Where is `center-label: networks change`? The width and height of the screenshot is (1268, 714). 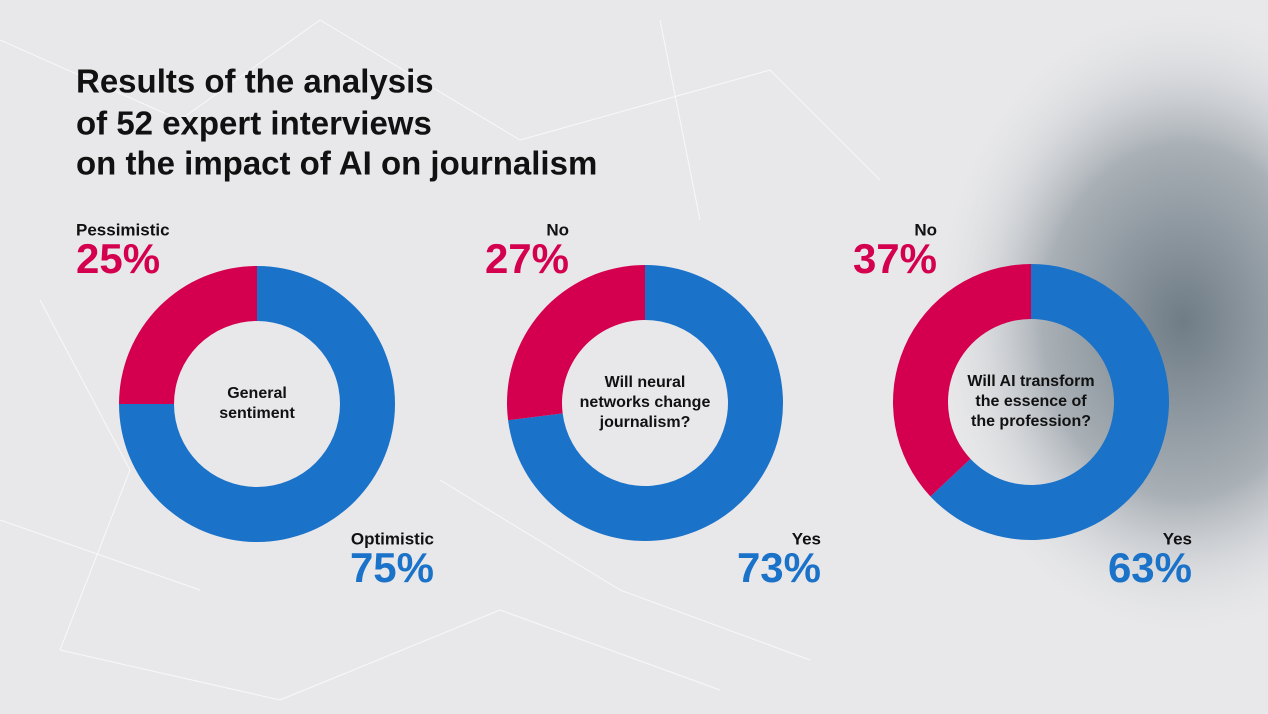 center-label: networks change is located at coordinates (645, 402).